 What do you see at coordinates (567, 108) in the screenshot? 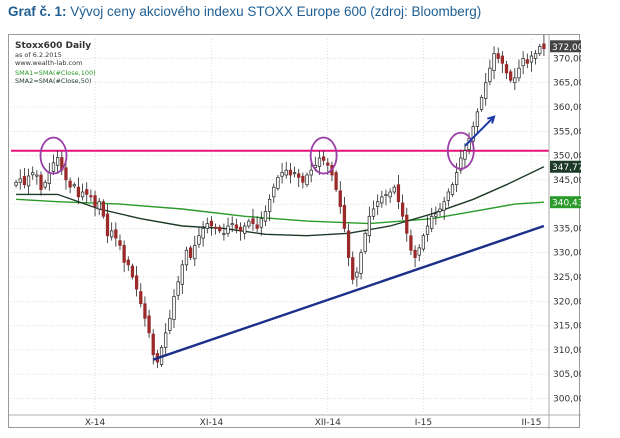
I see `y-tick-label: 360,00` at bounding box center [567, 108].